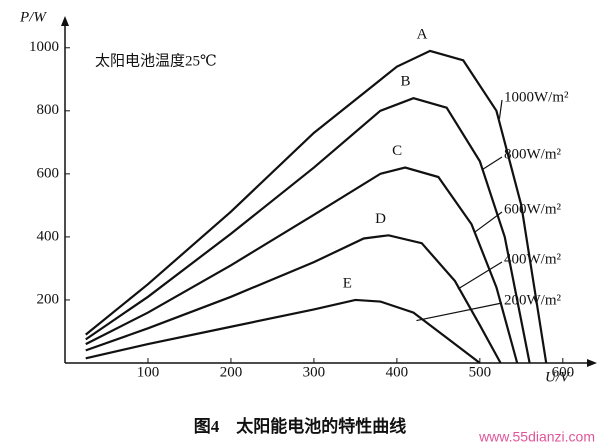 This screenshot has height=448, width=600. Describe the element at coordinates (48, 173) in the screenshot. I see `y-tick-label: 600` at that location.